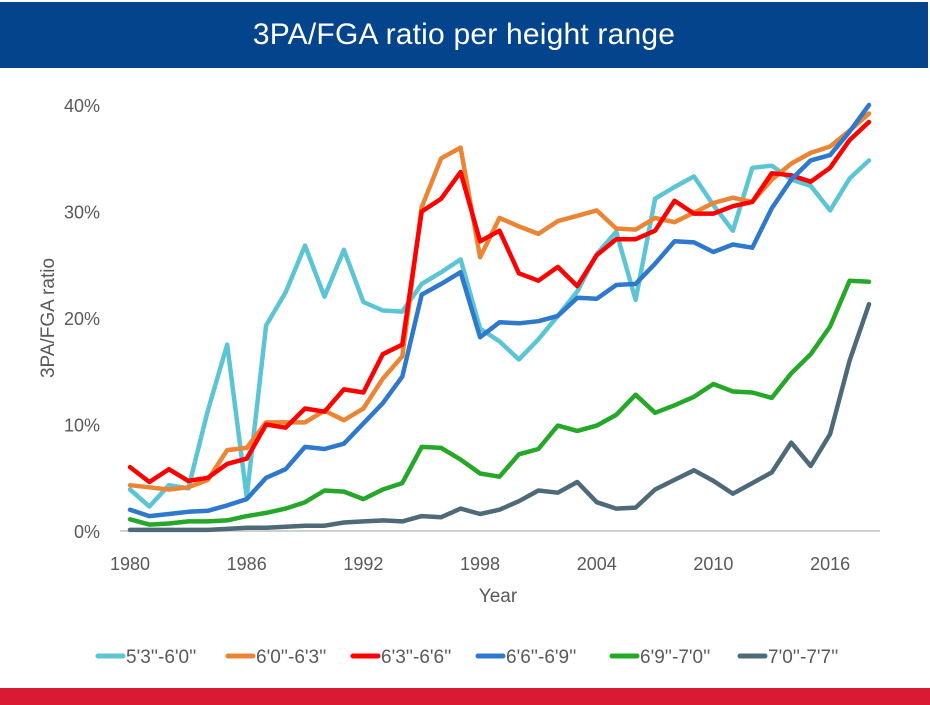 Image resolution: width=930 pixels, height=705 pixels. Describe the element at coordinates (82, 213) in the screenshot. I see `y-tick-label: 30%` at that location.